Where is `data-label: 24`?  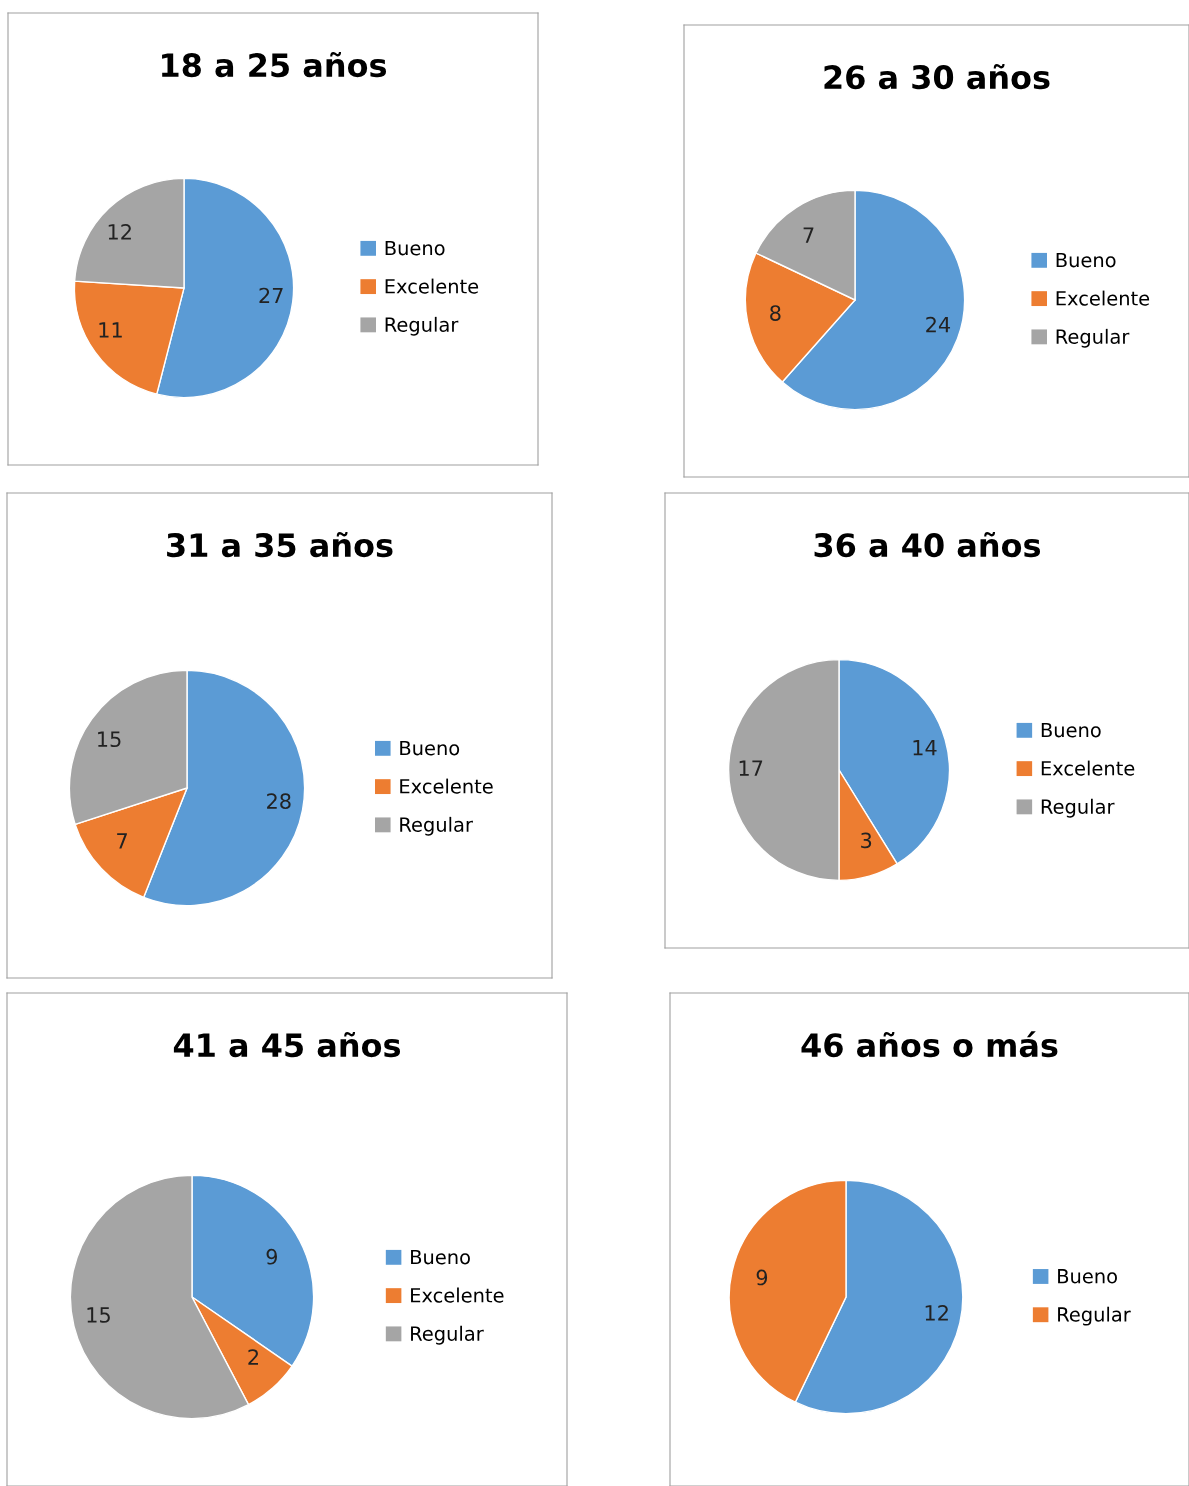
data-label: 24 is located at coordinates (938, 324).